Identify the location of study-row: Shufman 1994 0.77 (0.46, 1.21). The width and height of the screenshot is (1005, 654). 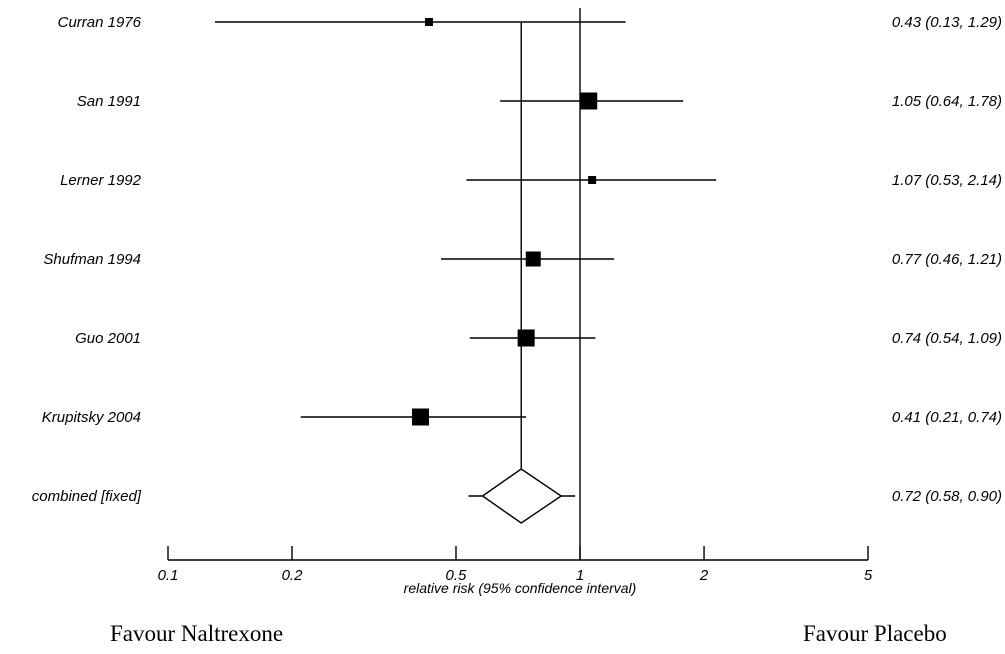
(522, 259).